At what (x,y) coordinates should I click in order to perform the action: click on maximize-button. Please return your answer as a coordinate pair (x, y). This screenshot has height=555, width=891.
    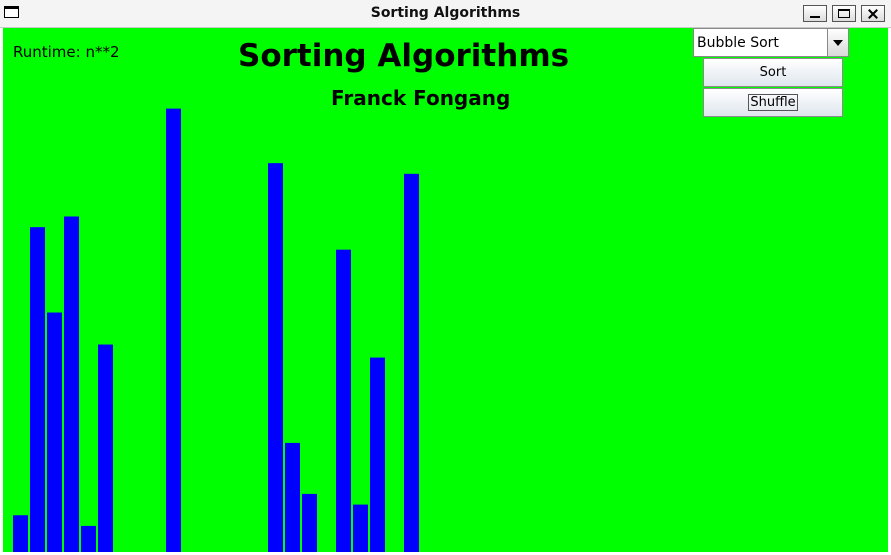
    Looking at the image, I should click on (844, 13).